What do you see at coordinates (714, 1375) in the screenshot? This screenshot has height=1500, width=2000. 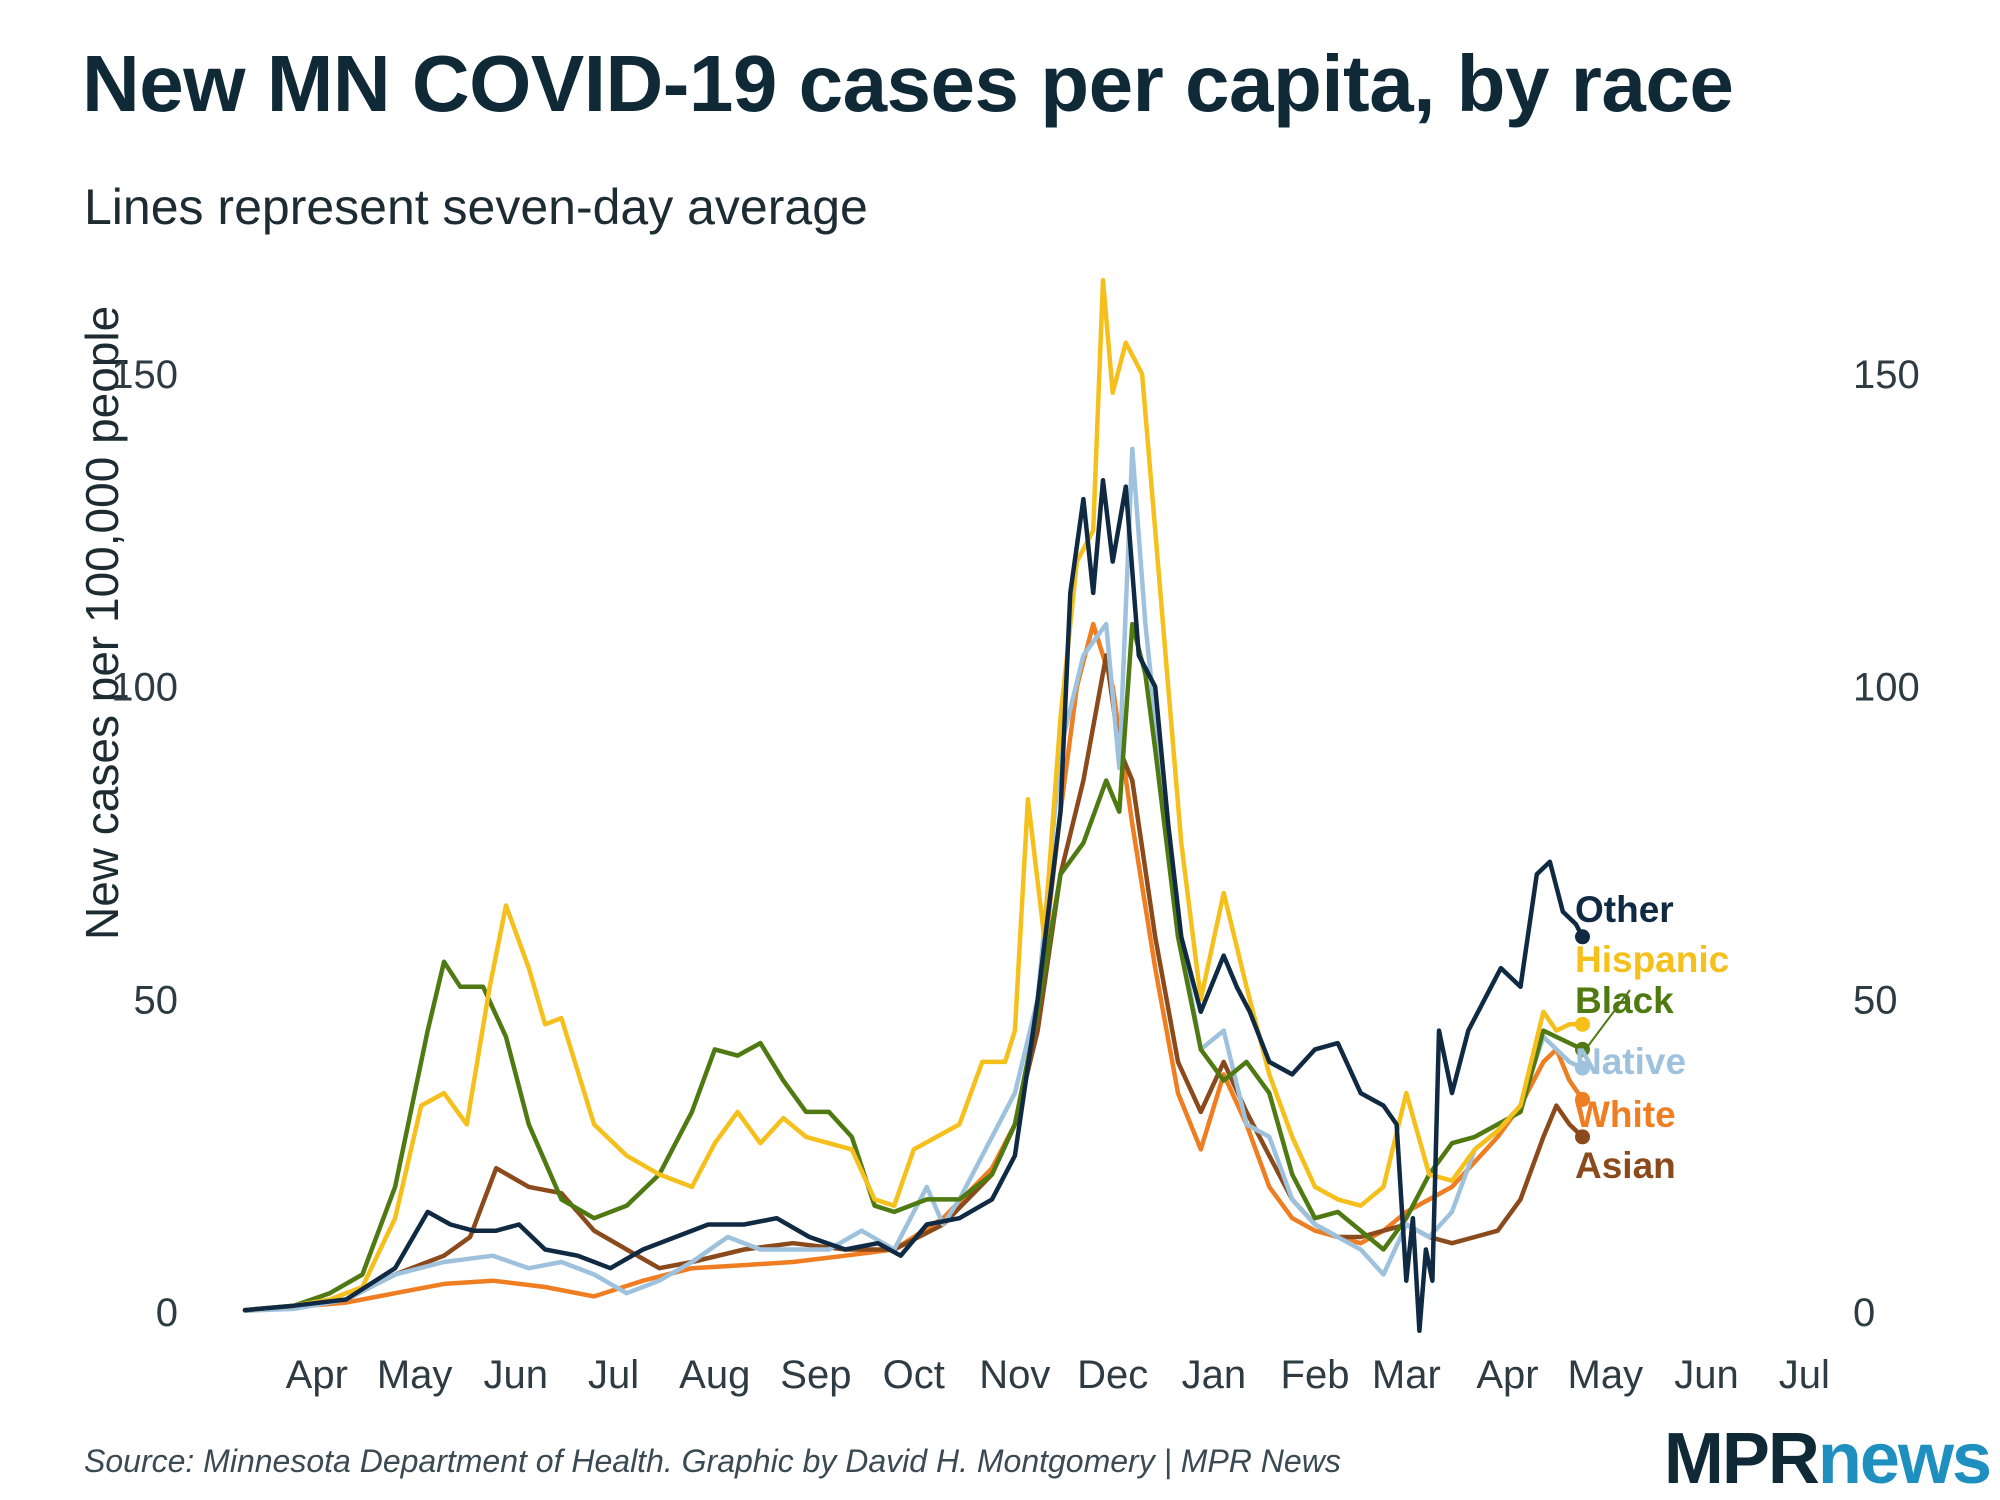 I see `x-tick-4: Aug` at bounding box center [714, 1375].